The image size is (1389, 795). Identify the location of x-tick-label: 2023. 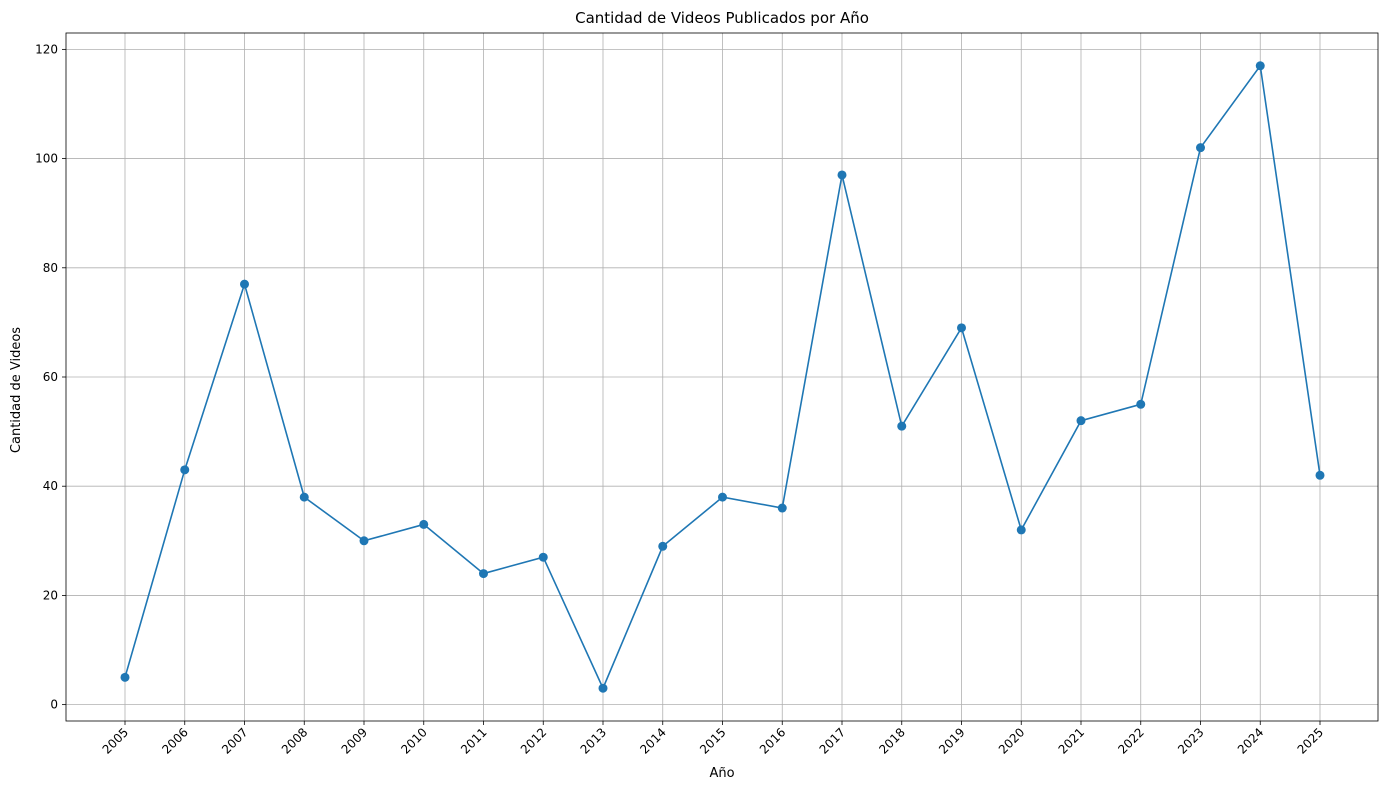
(1190, 740).